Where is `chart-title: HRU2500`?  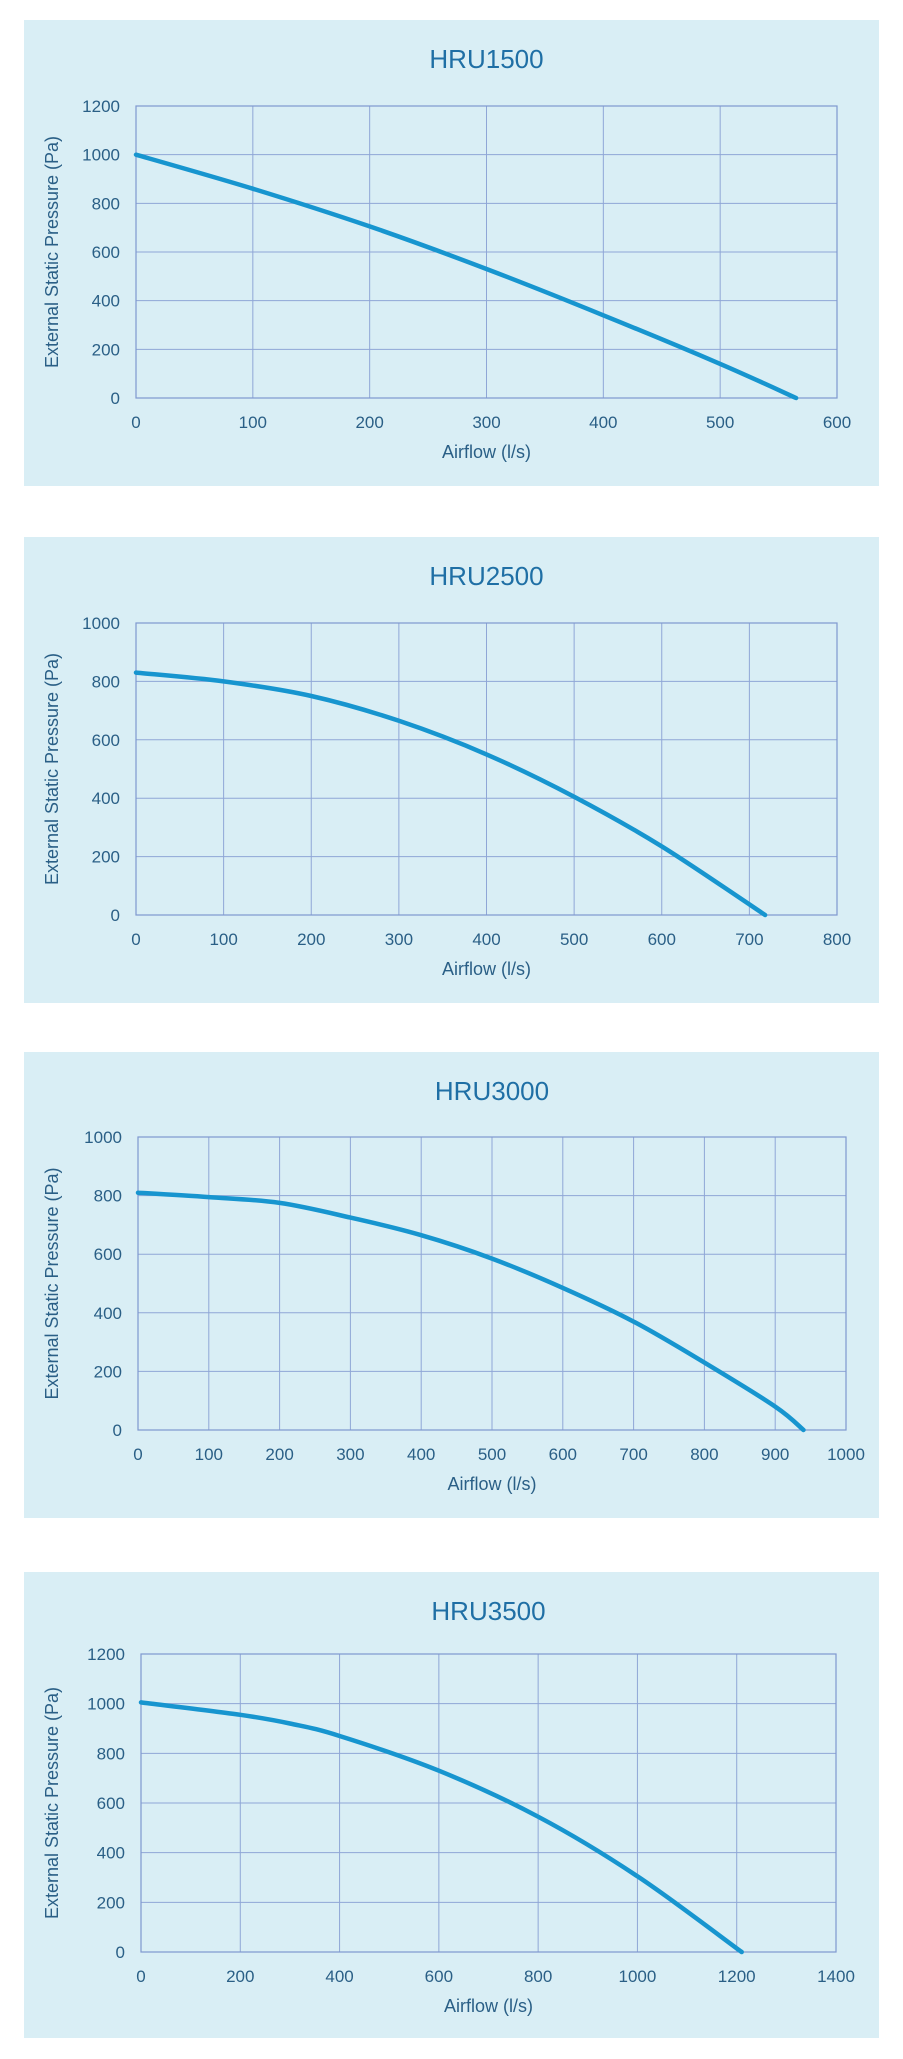 chart-title: HRU2500 is located at coordinates (486, 576).